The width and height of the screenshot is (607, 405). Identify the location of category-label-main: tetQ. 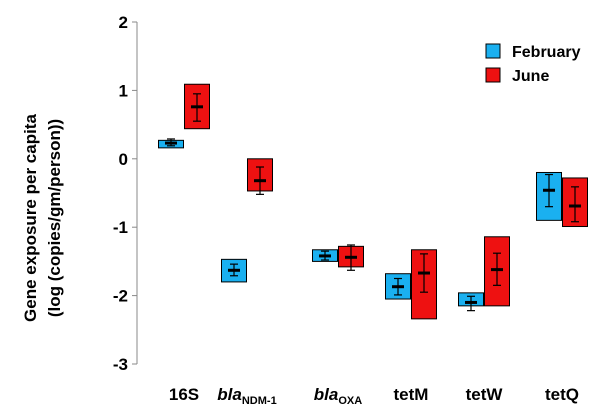
(562, 394).